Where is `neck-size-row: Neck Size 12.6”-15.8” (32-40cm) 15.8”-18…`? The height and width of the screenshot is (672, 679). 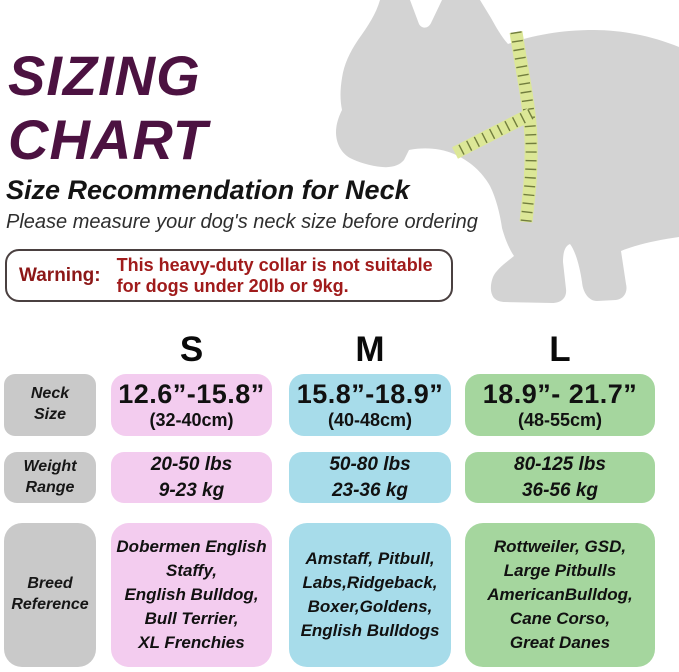
neck-size-row: Neck Size 12.6”-15.8” (32-40cm) 15.8”-18… is located at coordinates (331, 405).